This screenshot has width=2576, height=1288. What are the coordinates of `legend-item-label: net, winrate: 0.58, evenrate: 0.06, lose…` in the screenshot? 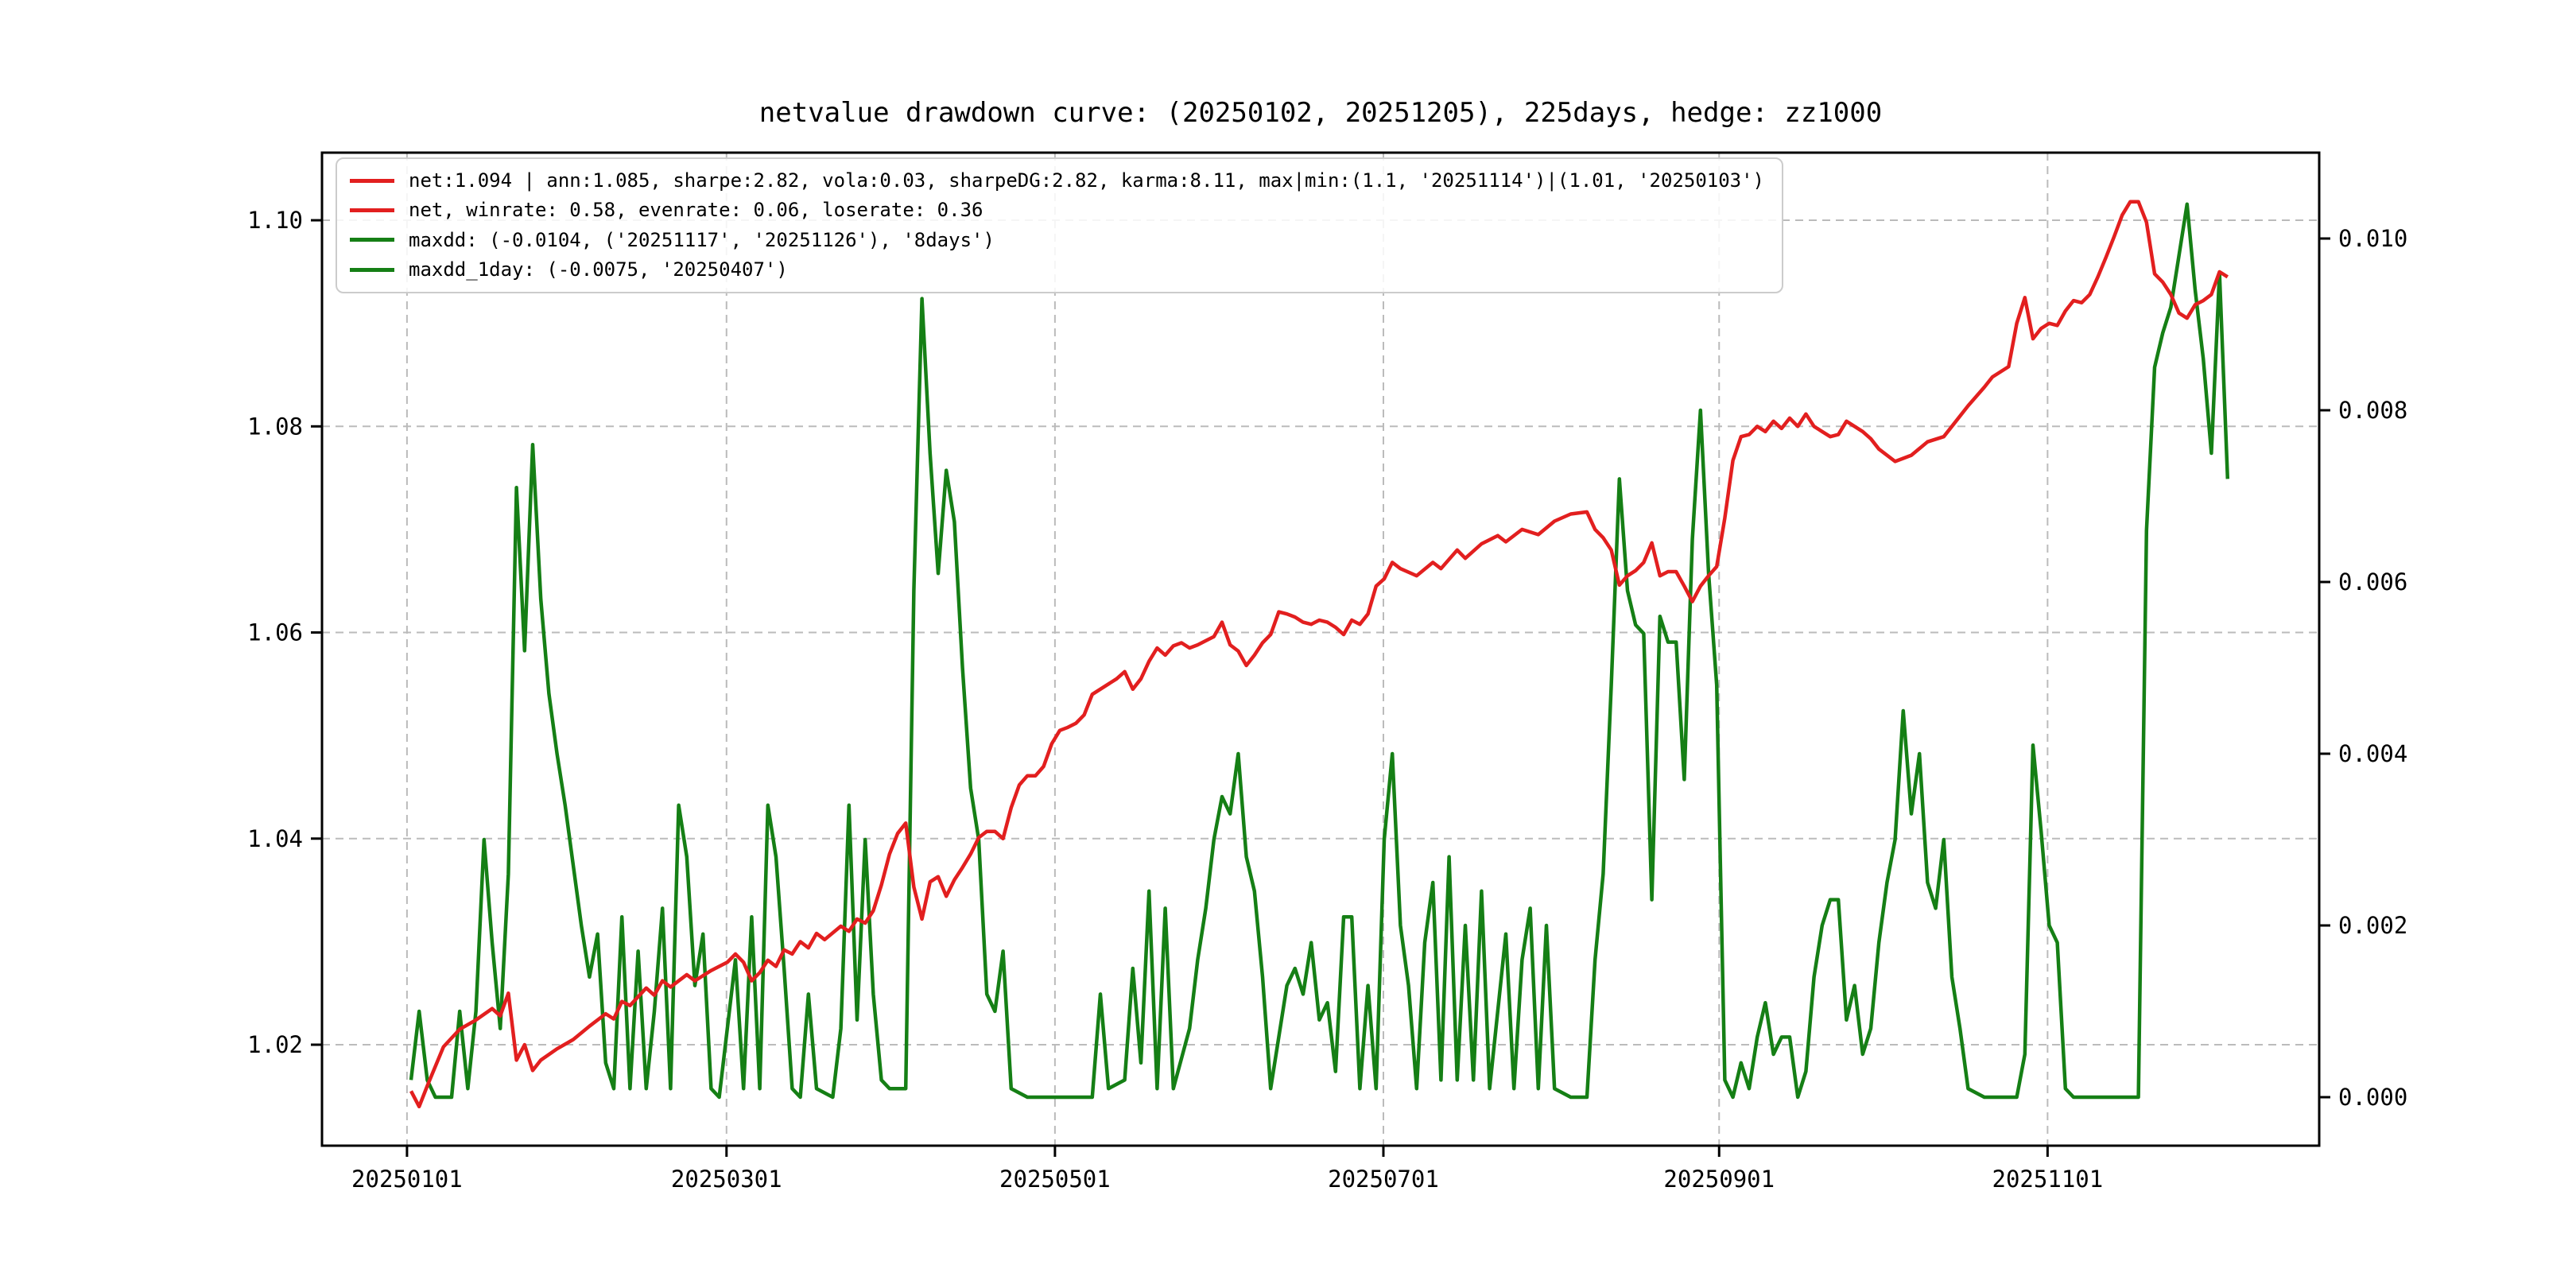 It's located at (696, 210).